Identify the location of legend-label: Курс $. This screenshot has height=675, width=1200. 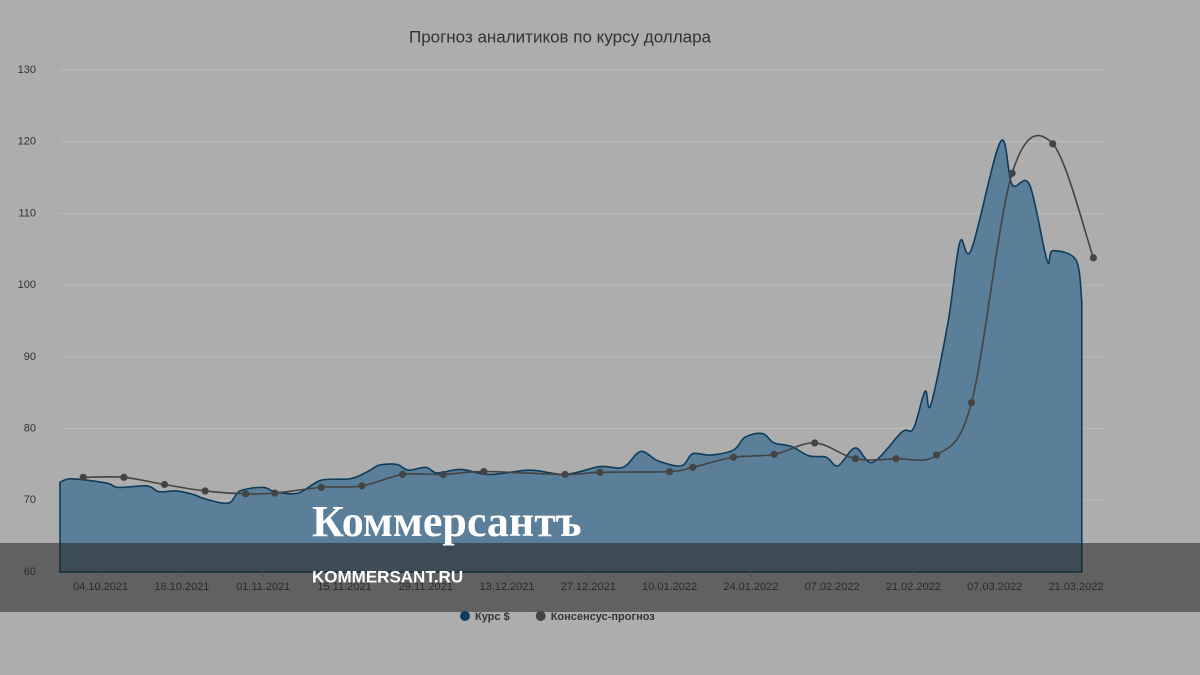
(492, 617).